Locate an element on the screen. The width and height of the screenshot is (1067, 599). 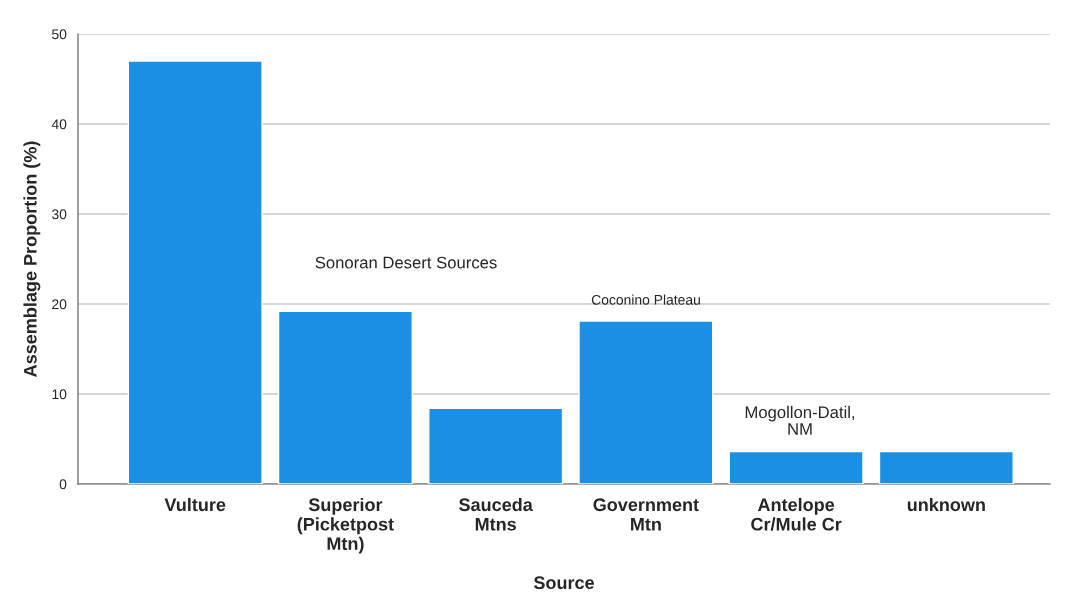
annotation: Sonoran Desert Sources is located at coordinates (406, 262).